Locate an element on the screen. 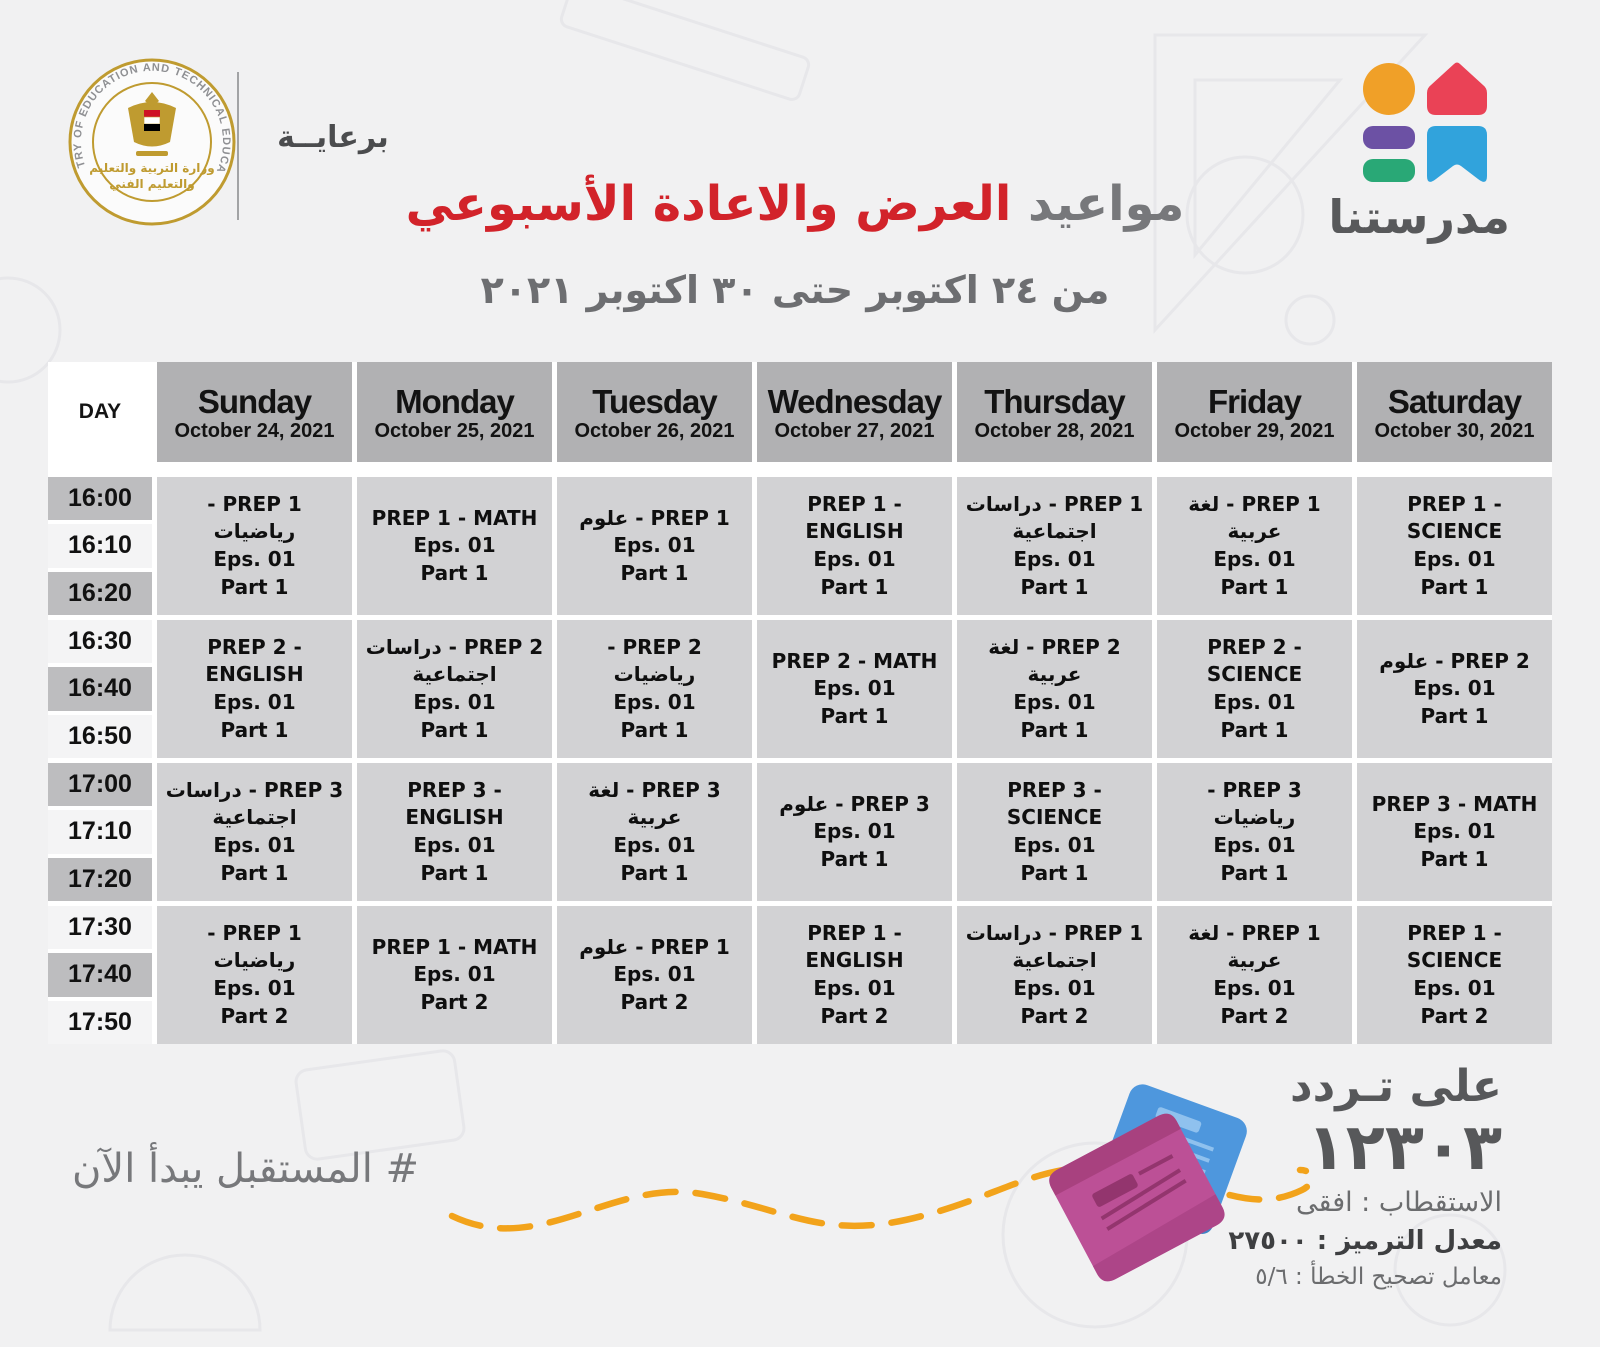 Image resolution: width=1600 pixels, height=1347 pixels. time-slot: 17:50 is located at coordinates (100, 1022).